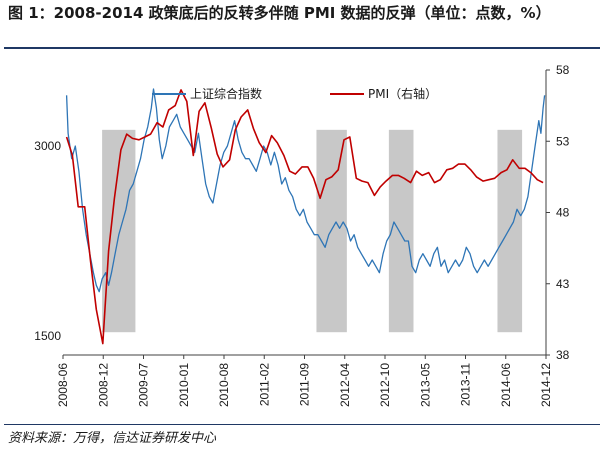  I want to click on x-tick-label: 2008-12, so click(103, 385).